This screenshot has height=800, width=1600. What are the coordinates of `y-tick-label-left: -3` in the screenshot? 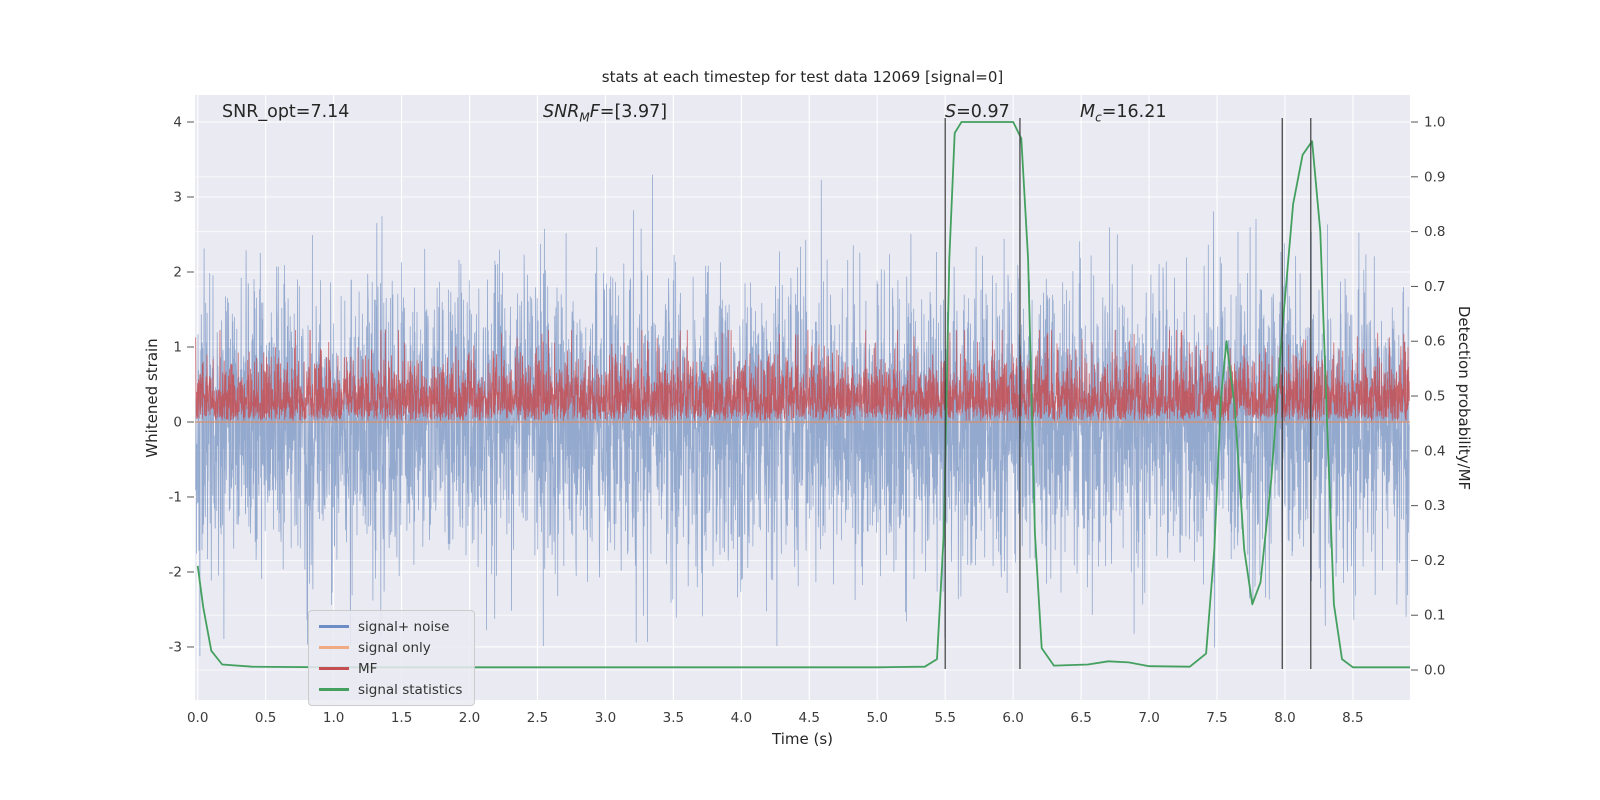 It's located at (175, 647).